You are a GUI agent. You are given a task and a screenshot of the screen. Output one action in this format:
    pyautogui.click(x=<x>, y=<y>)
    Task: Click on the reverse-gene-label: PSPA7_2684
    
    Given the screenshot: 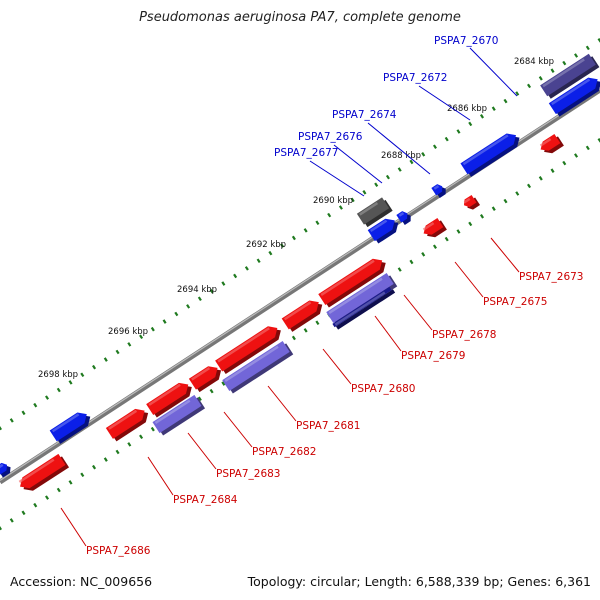 What is the action you would take?
    pyautogui.click(x=205, y=500)
    